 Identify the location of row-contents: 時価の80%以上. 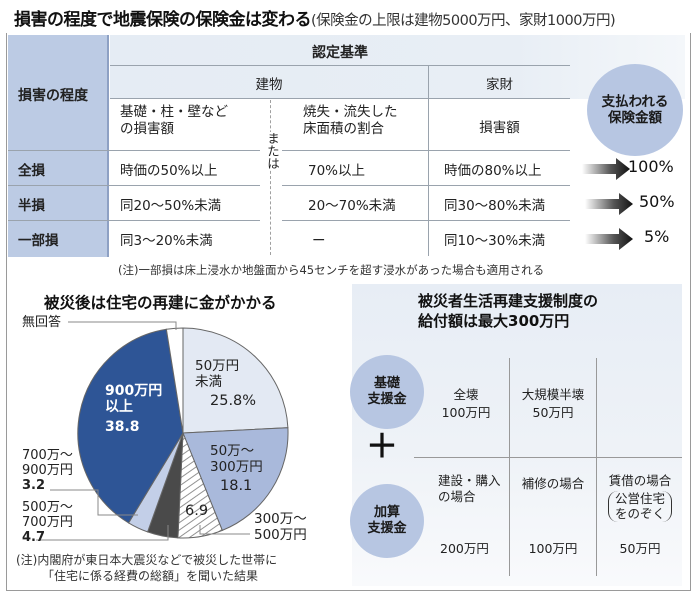
(493, 171).